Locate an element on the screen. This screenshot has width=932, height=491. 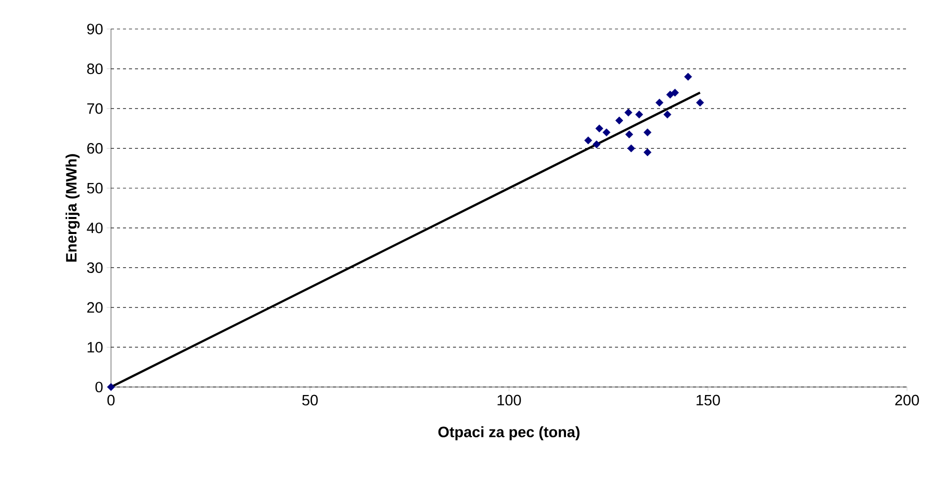
x-tick-label: 100 is located at coordinates (509, 400).